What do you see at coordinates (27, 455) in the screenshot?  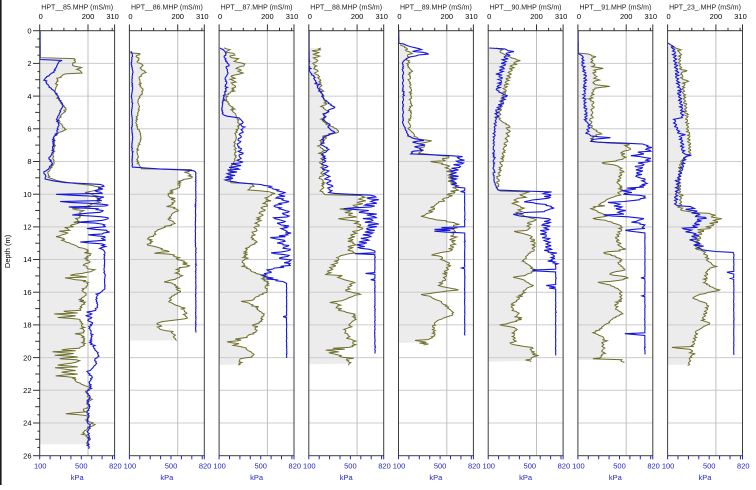 I see `svg-text: 26` at bounding box center [27, 455].